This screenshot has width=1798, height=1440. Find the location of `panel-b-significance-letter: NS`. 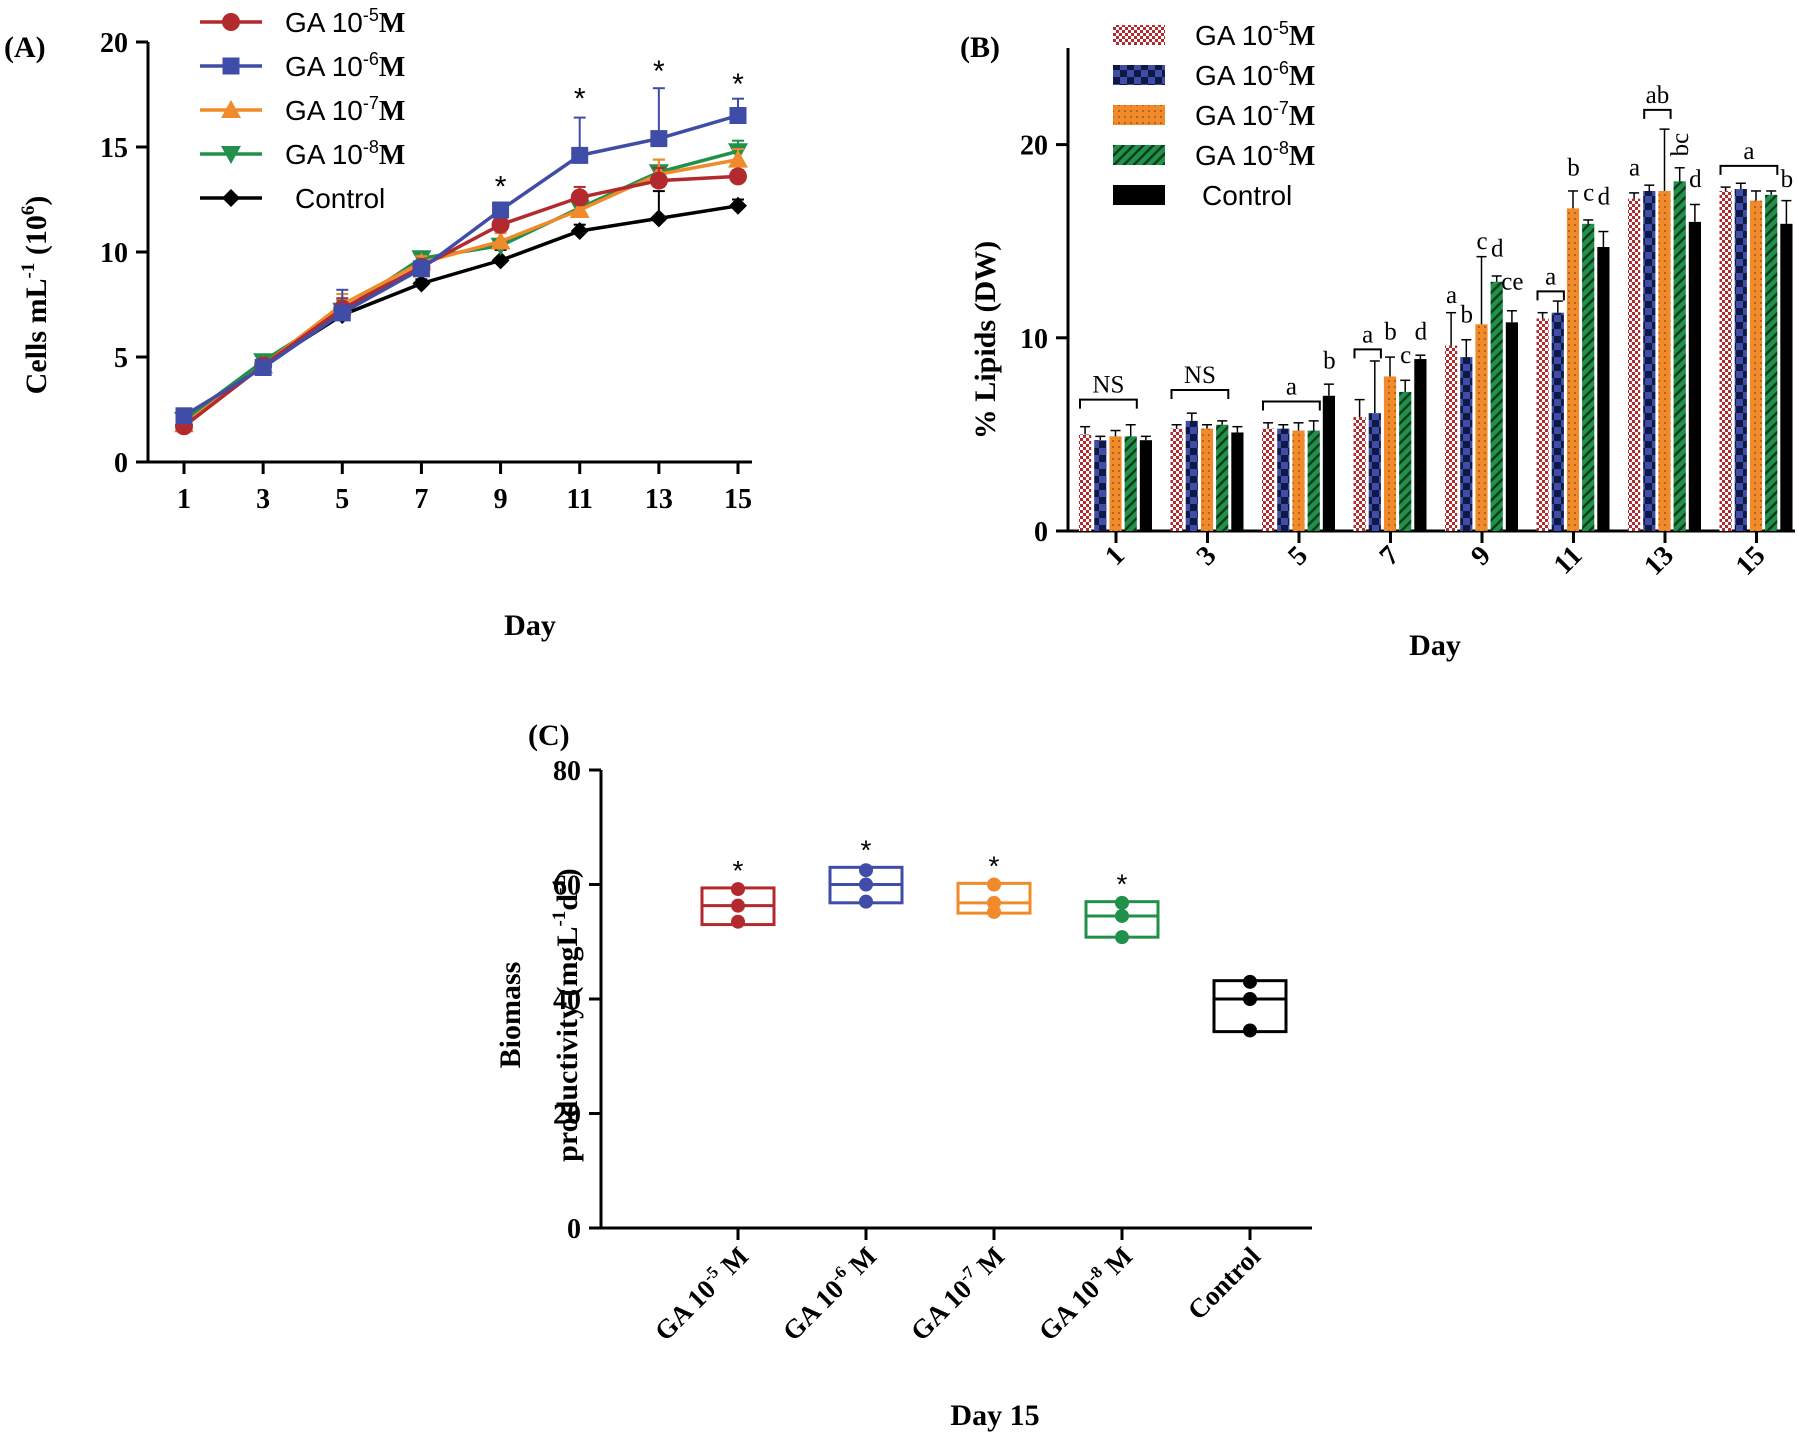

panel-b-significance-letter: NS is located at coordinates (1108, 385).